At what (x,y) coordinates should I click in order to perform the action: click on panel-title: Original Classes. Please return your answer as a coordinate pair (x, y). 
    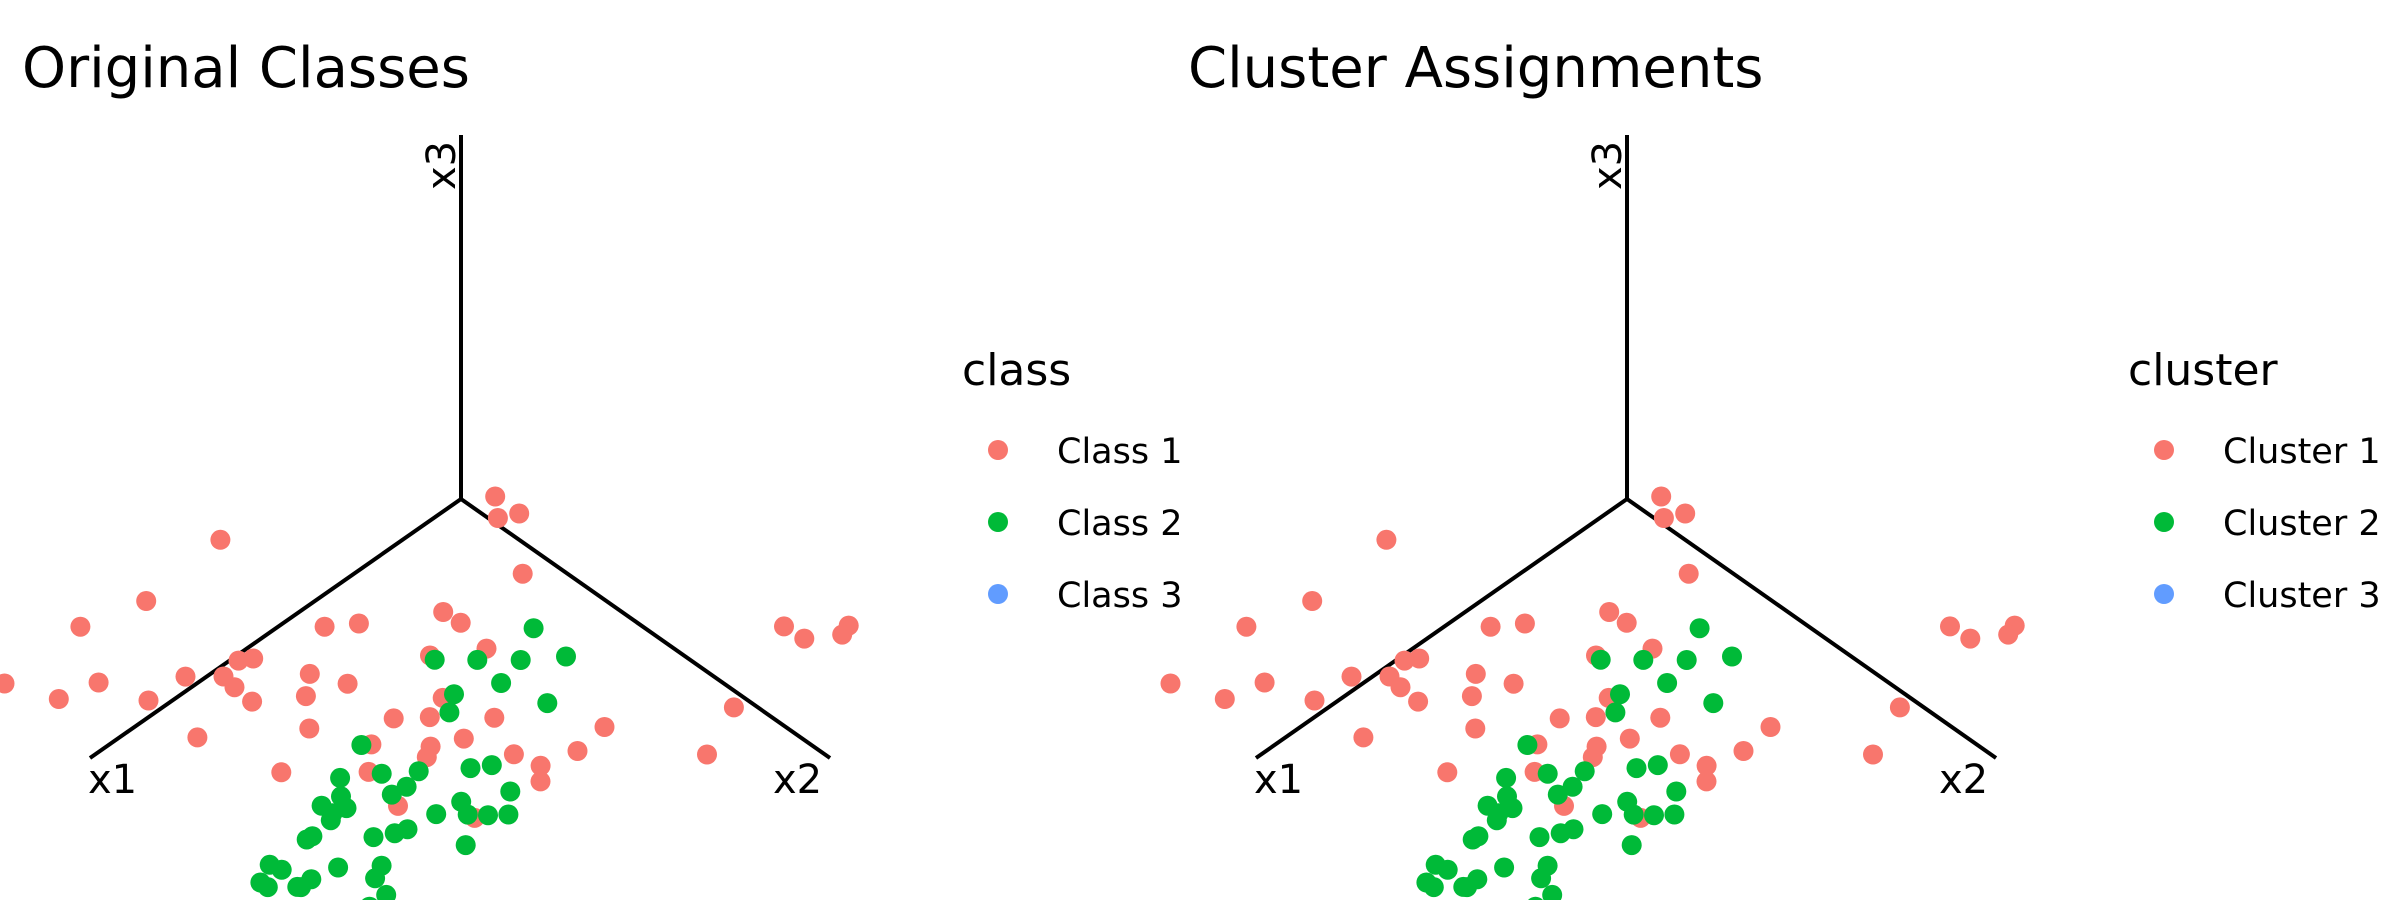
    Looking at the image, I should click on (246, 68).